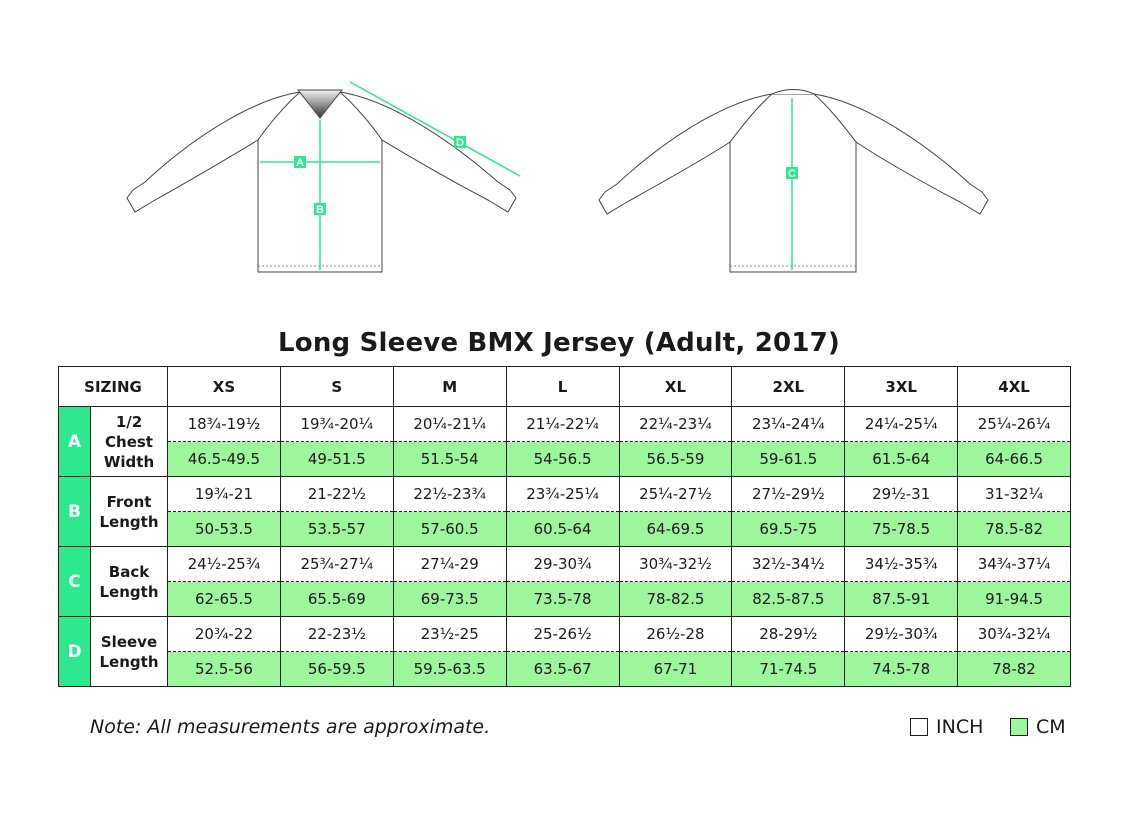 The image size is (1138, 825). I want to click on inch-cell: 18¾-19½, so click(224, 424).